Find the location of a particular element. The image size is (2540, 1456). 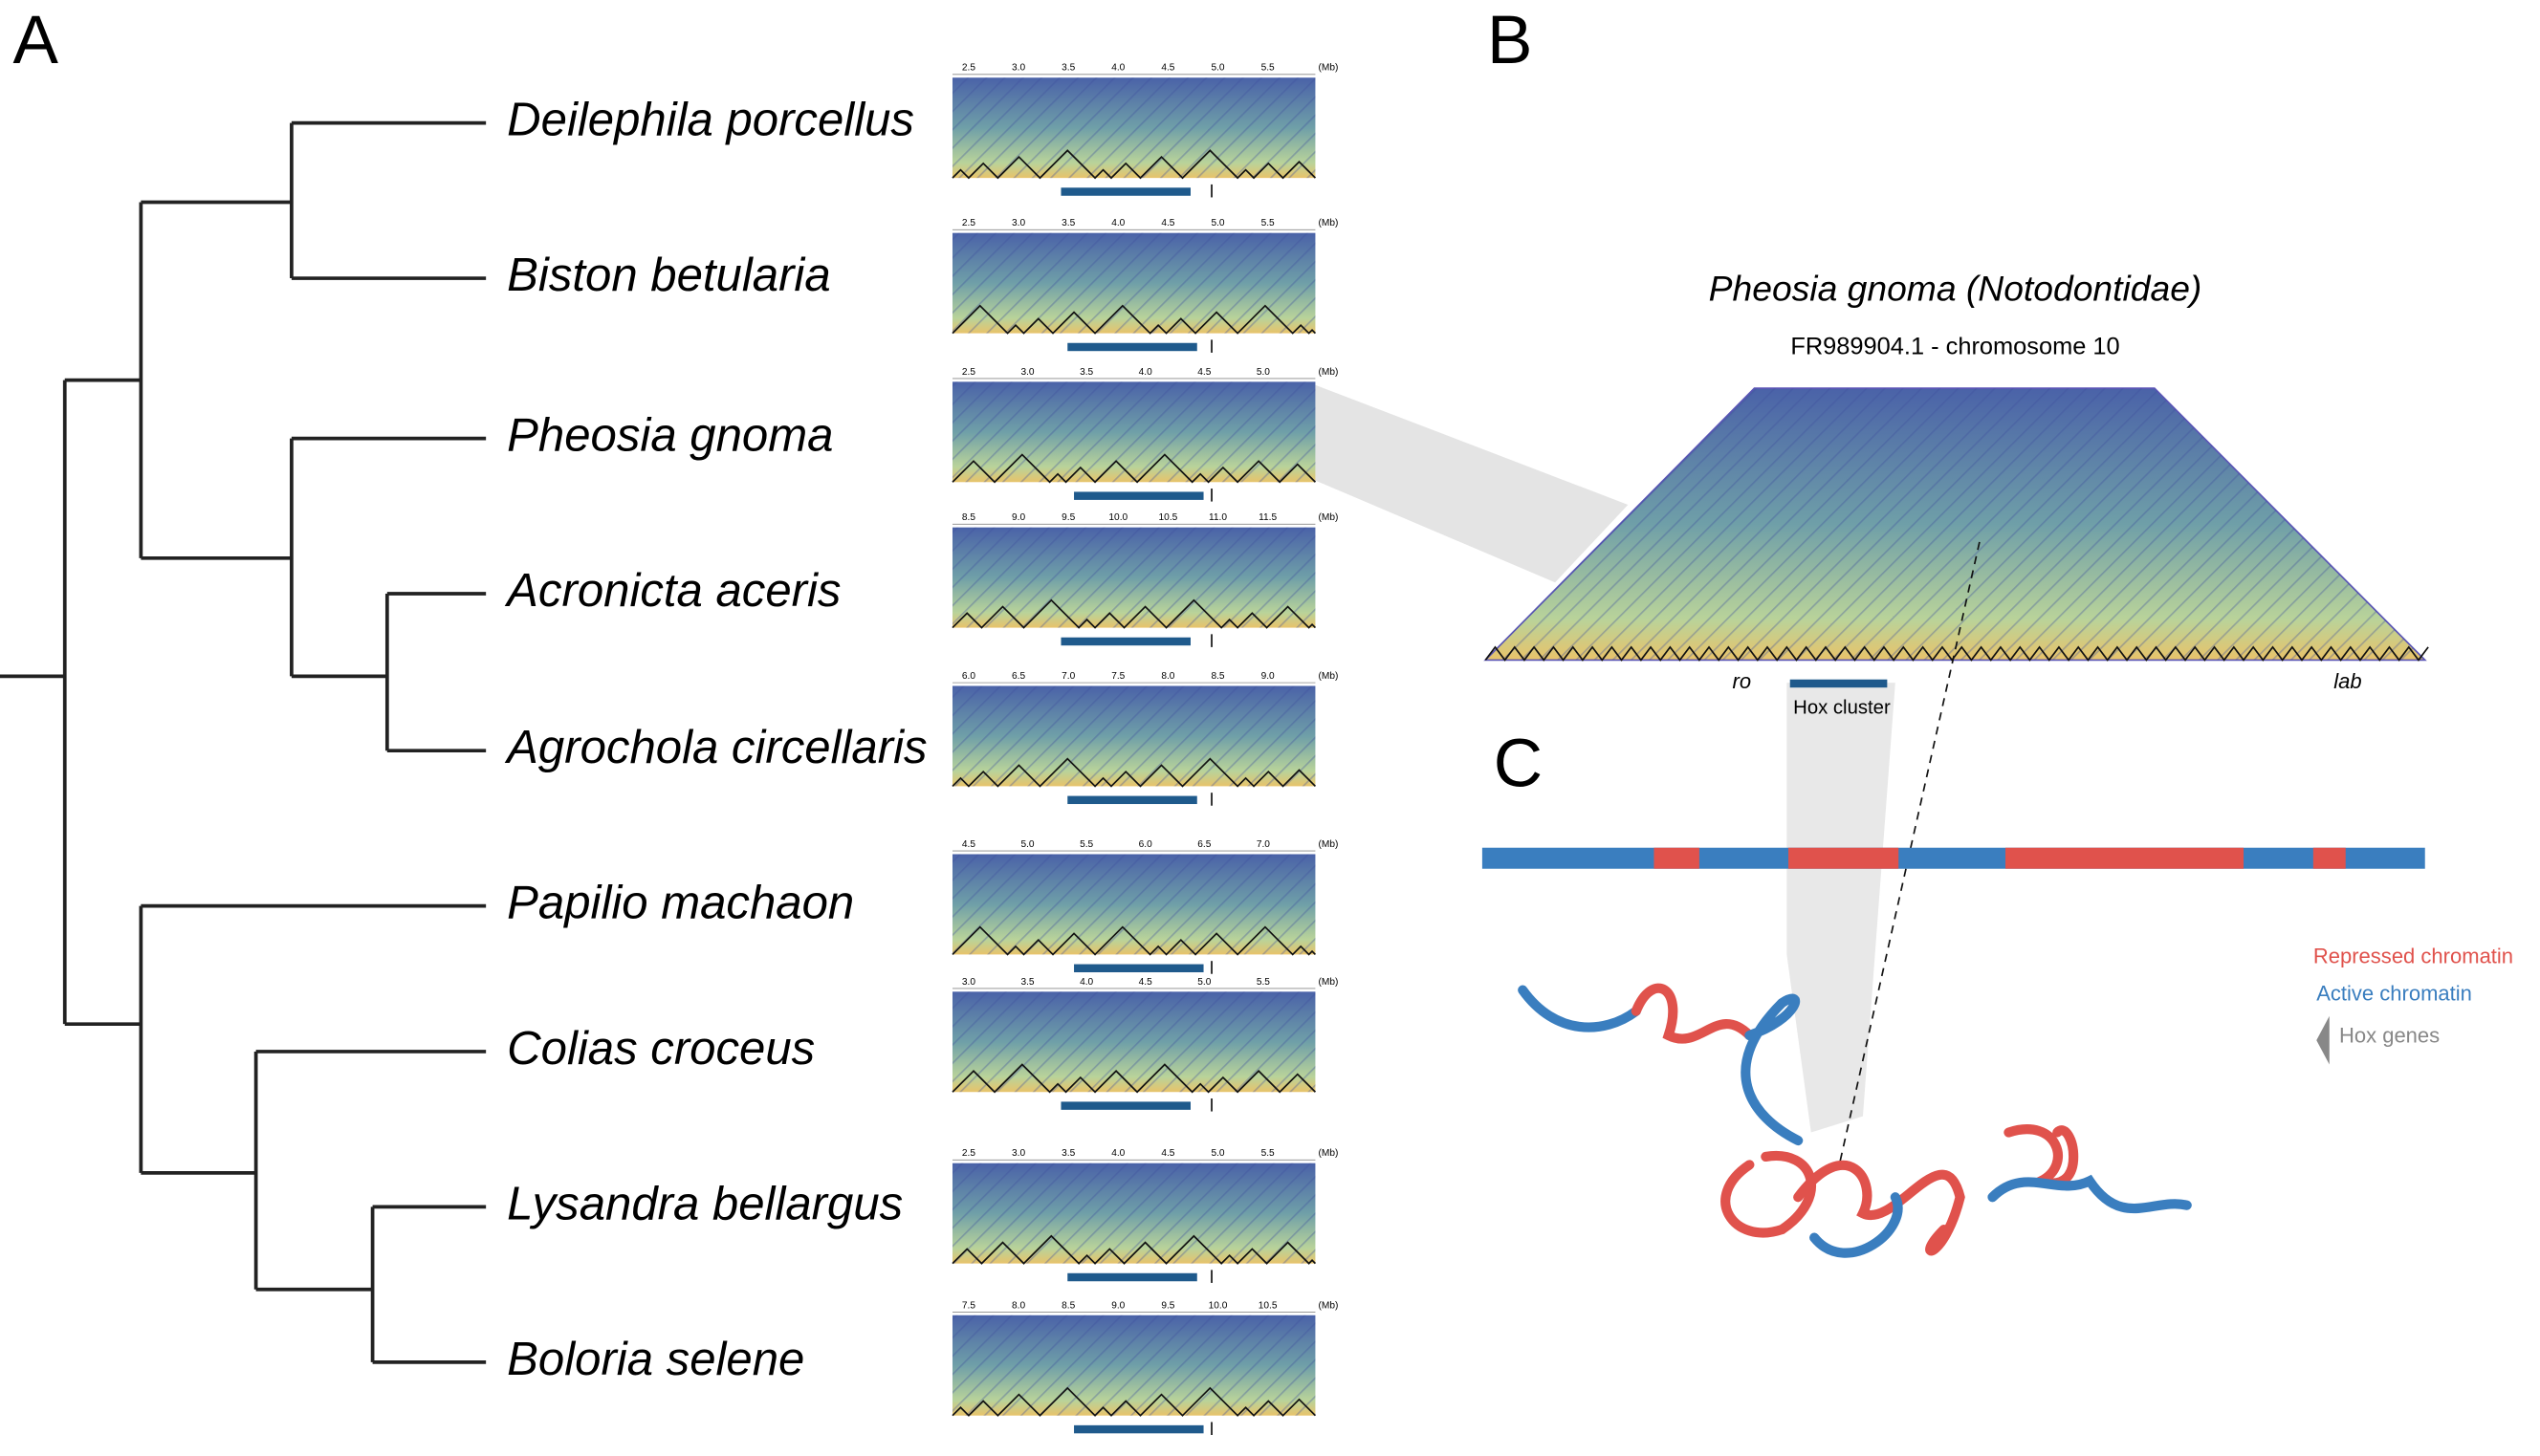

legend-hox: Hox genes is located at coordinates (2390, 1036).